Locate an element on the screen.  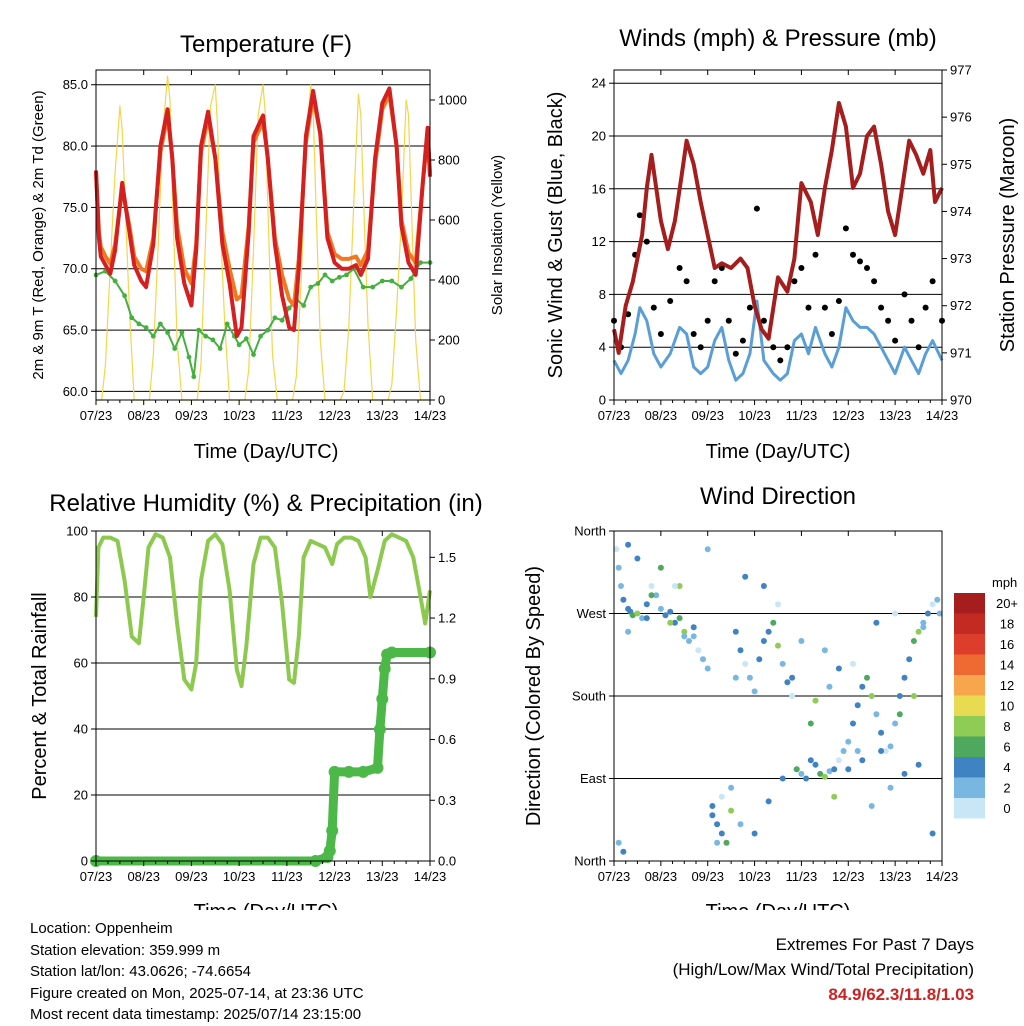
sonic-wind-line is located at coordinates (778, 340).